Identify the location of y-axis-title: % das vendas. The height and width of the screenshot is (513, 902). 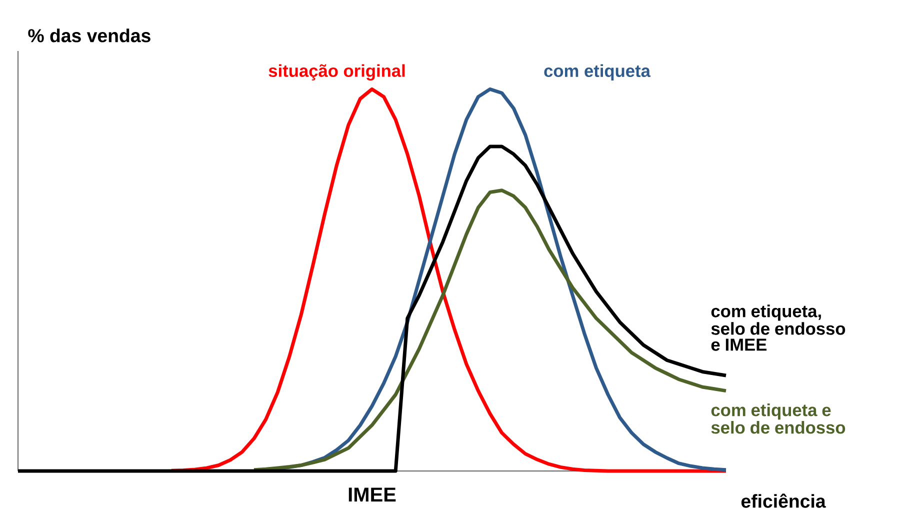
(89, 35).